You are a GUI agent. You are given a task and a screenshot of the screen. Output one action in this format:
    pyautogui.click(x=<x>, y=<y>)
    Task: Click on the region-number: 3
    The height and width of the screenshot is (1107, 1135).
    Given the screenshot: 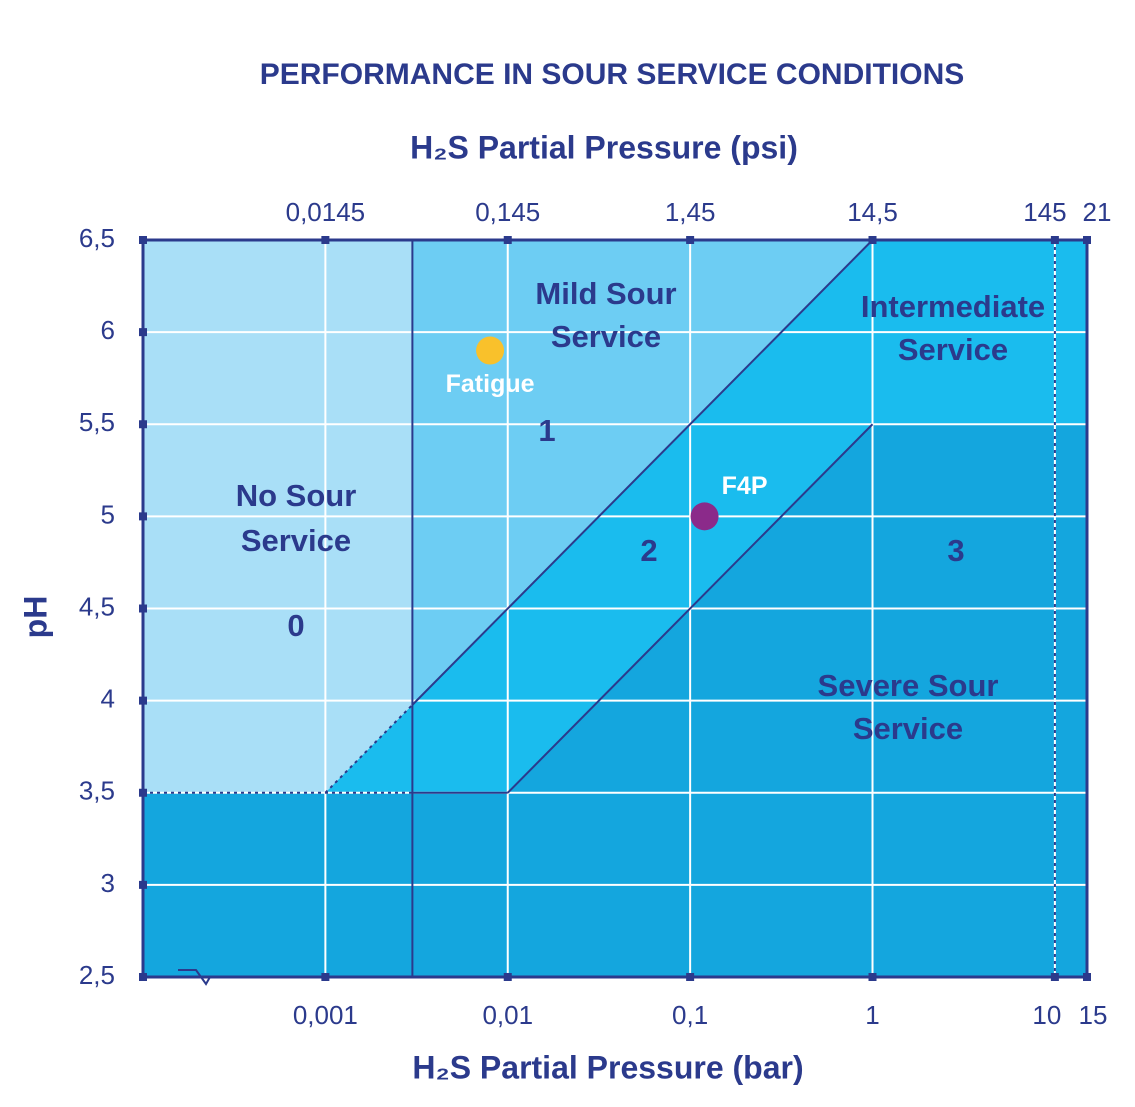 What is the action you would take?
    pyautogui.click(x=955, y=550)
    